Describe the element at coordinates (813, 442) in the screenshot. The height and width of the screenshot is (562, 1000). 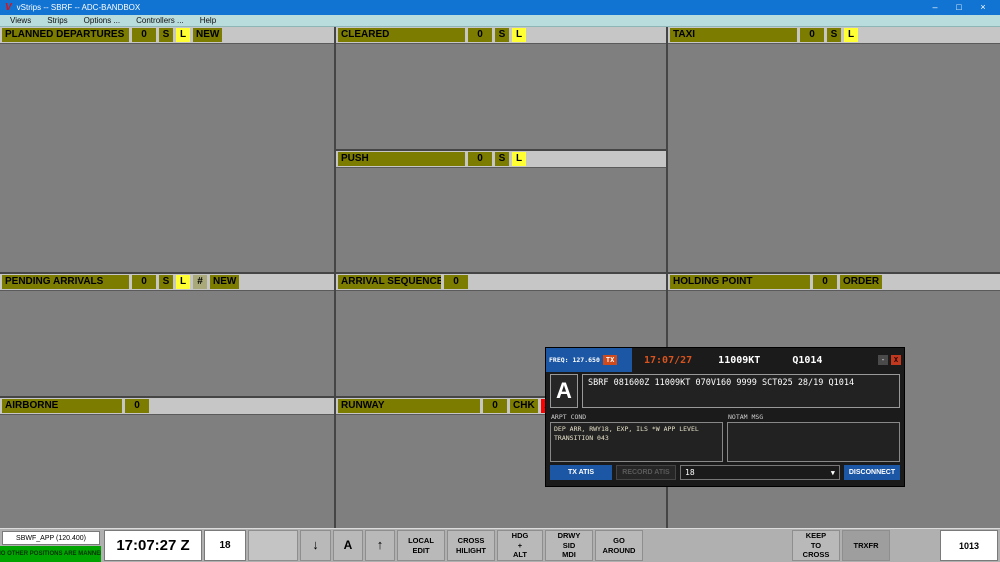
I see `notam-msg-textarea` at that location.